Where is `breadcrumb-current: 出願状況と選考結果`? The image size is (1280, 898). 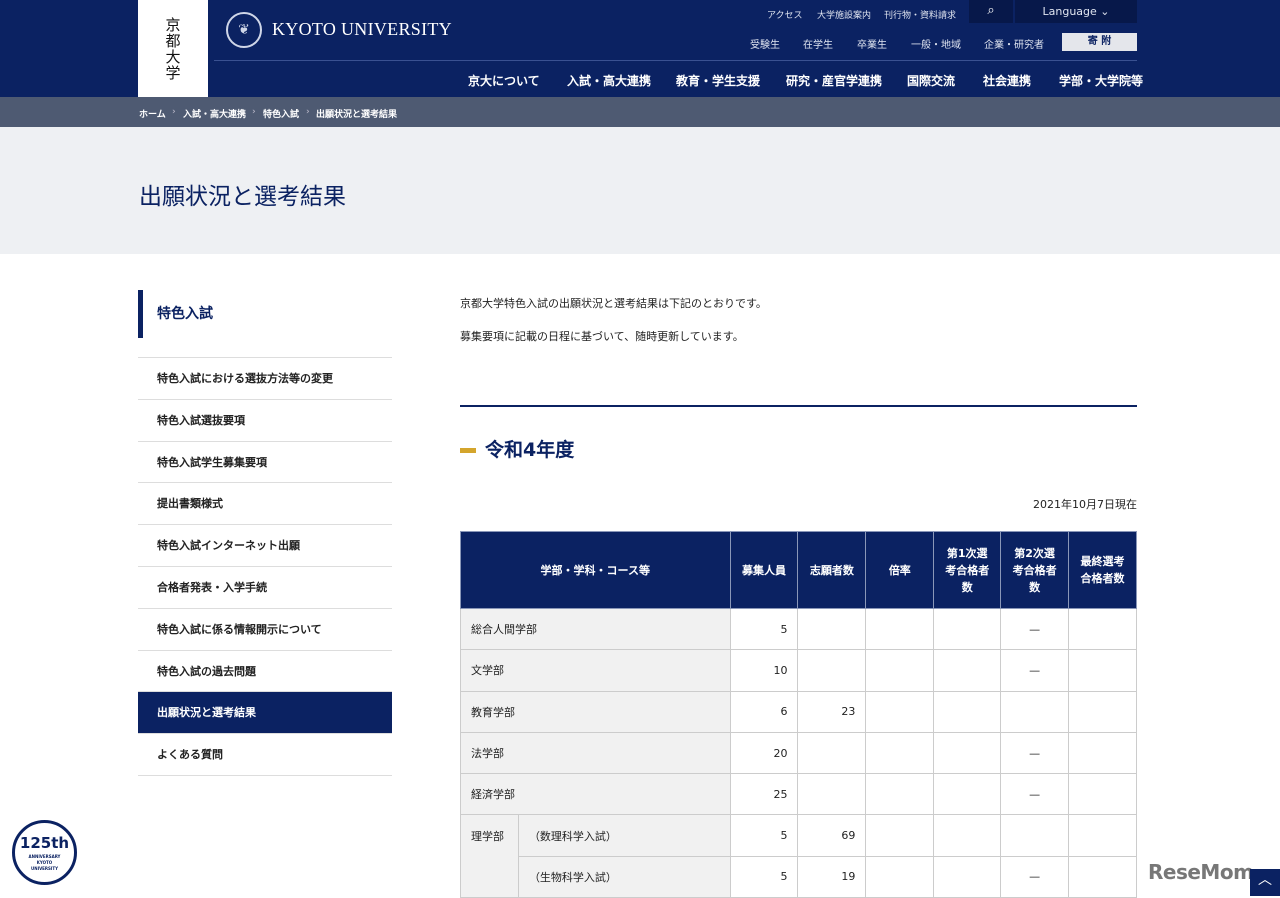 breadcrumb-current: 出願状況と選考結果 is located at coordinates (357, 115).